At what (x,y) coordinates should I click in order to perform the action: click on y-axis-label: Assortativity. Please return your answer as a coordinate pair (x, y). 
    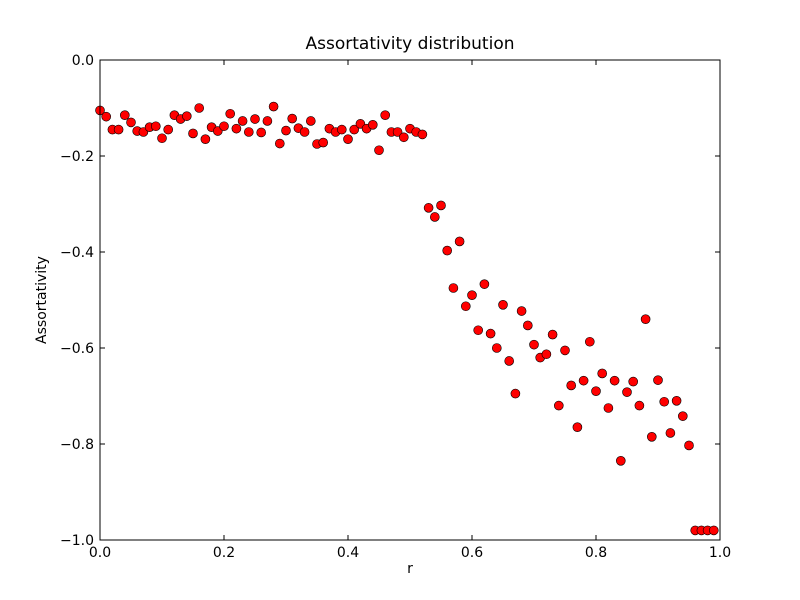
    Looking at the image, I should click on (42, 300).